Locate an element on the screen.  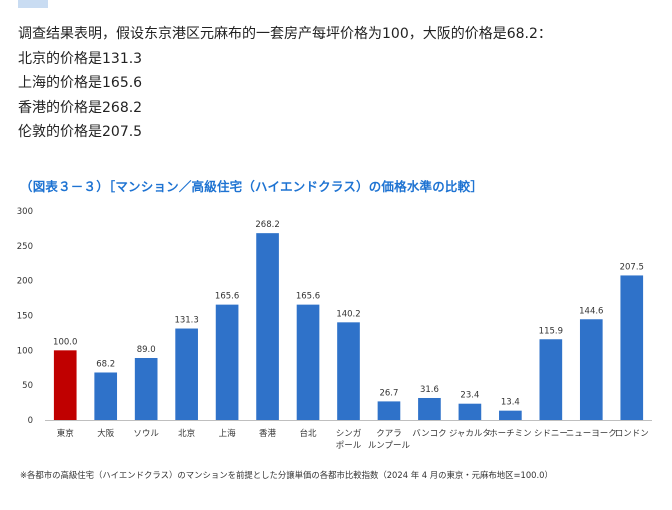
data-label: 268.2 is located at coordinates (267, 225).